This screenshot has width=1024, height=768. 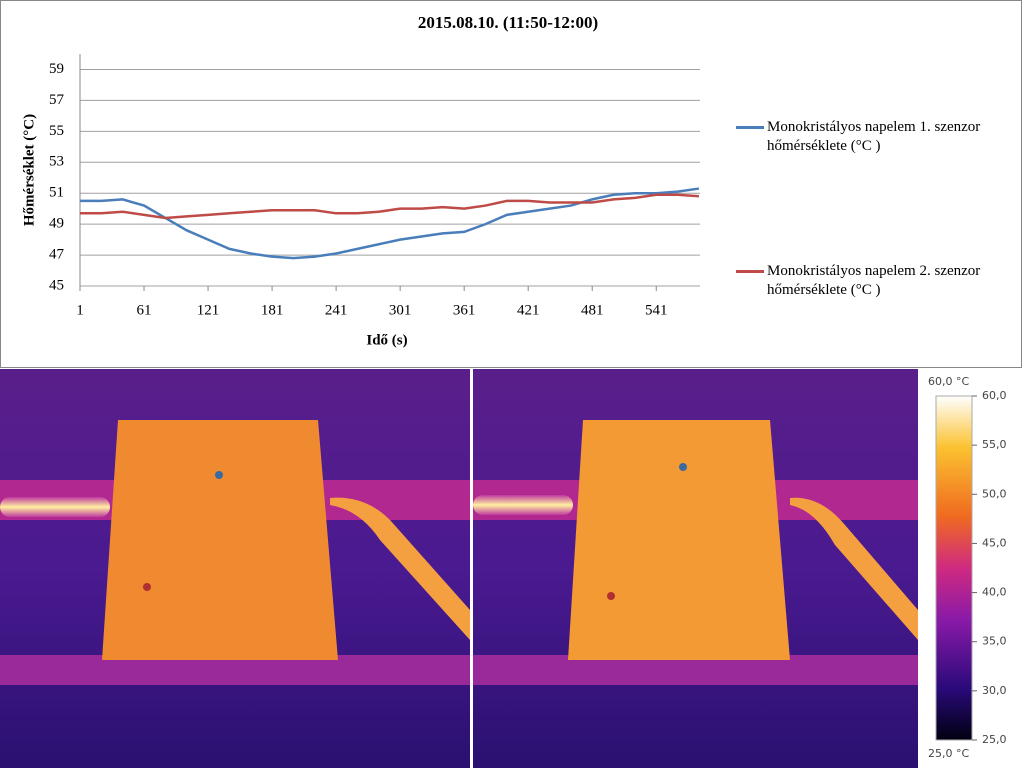 What do you see at coordinates (29, 170) in the screenshot?
I see `y-axis-label: Hőmérséklet (°C)` at bounding box center [29, 170].